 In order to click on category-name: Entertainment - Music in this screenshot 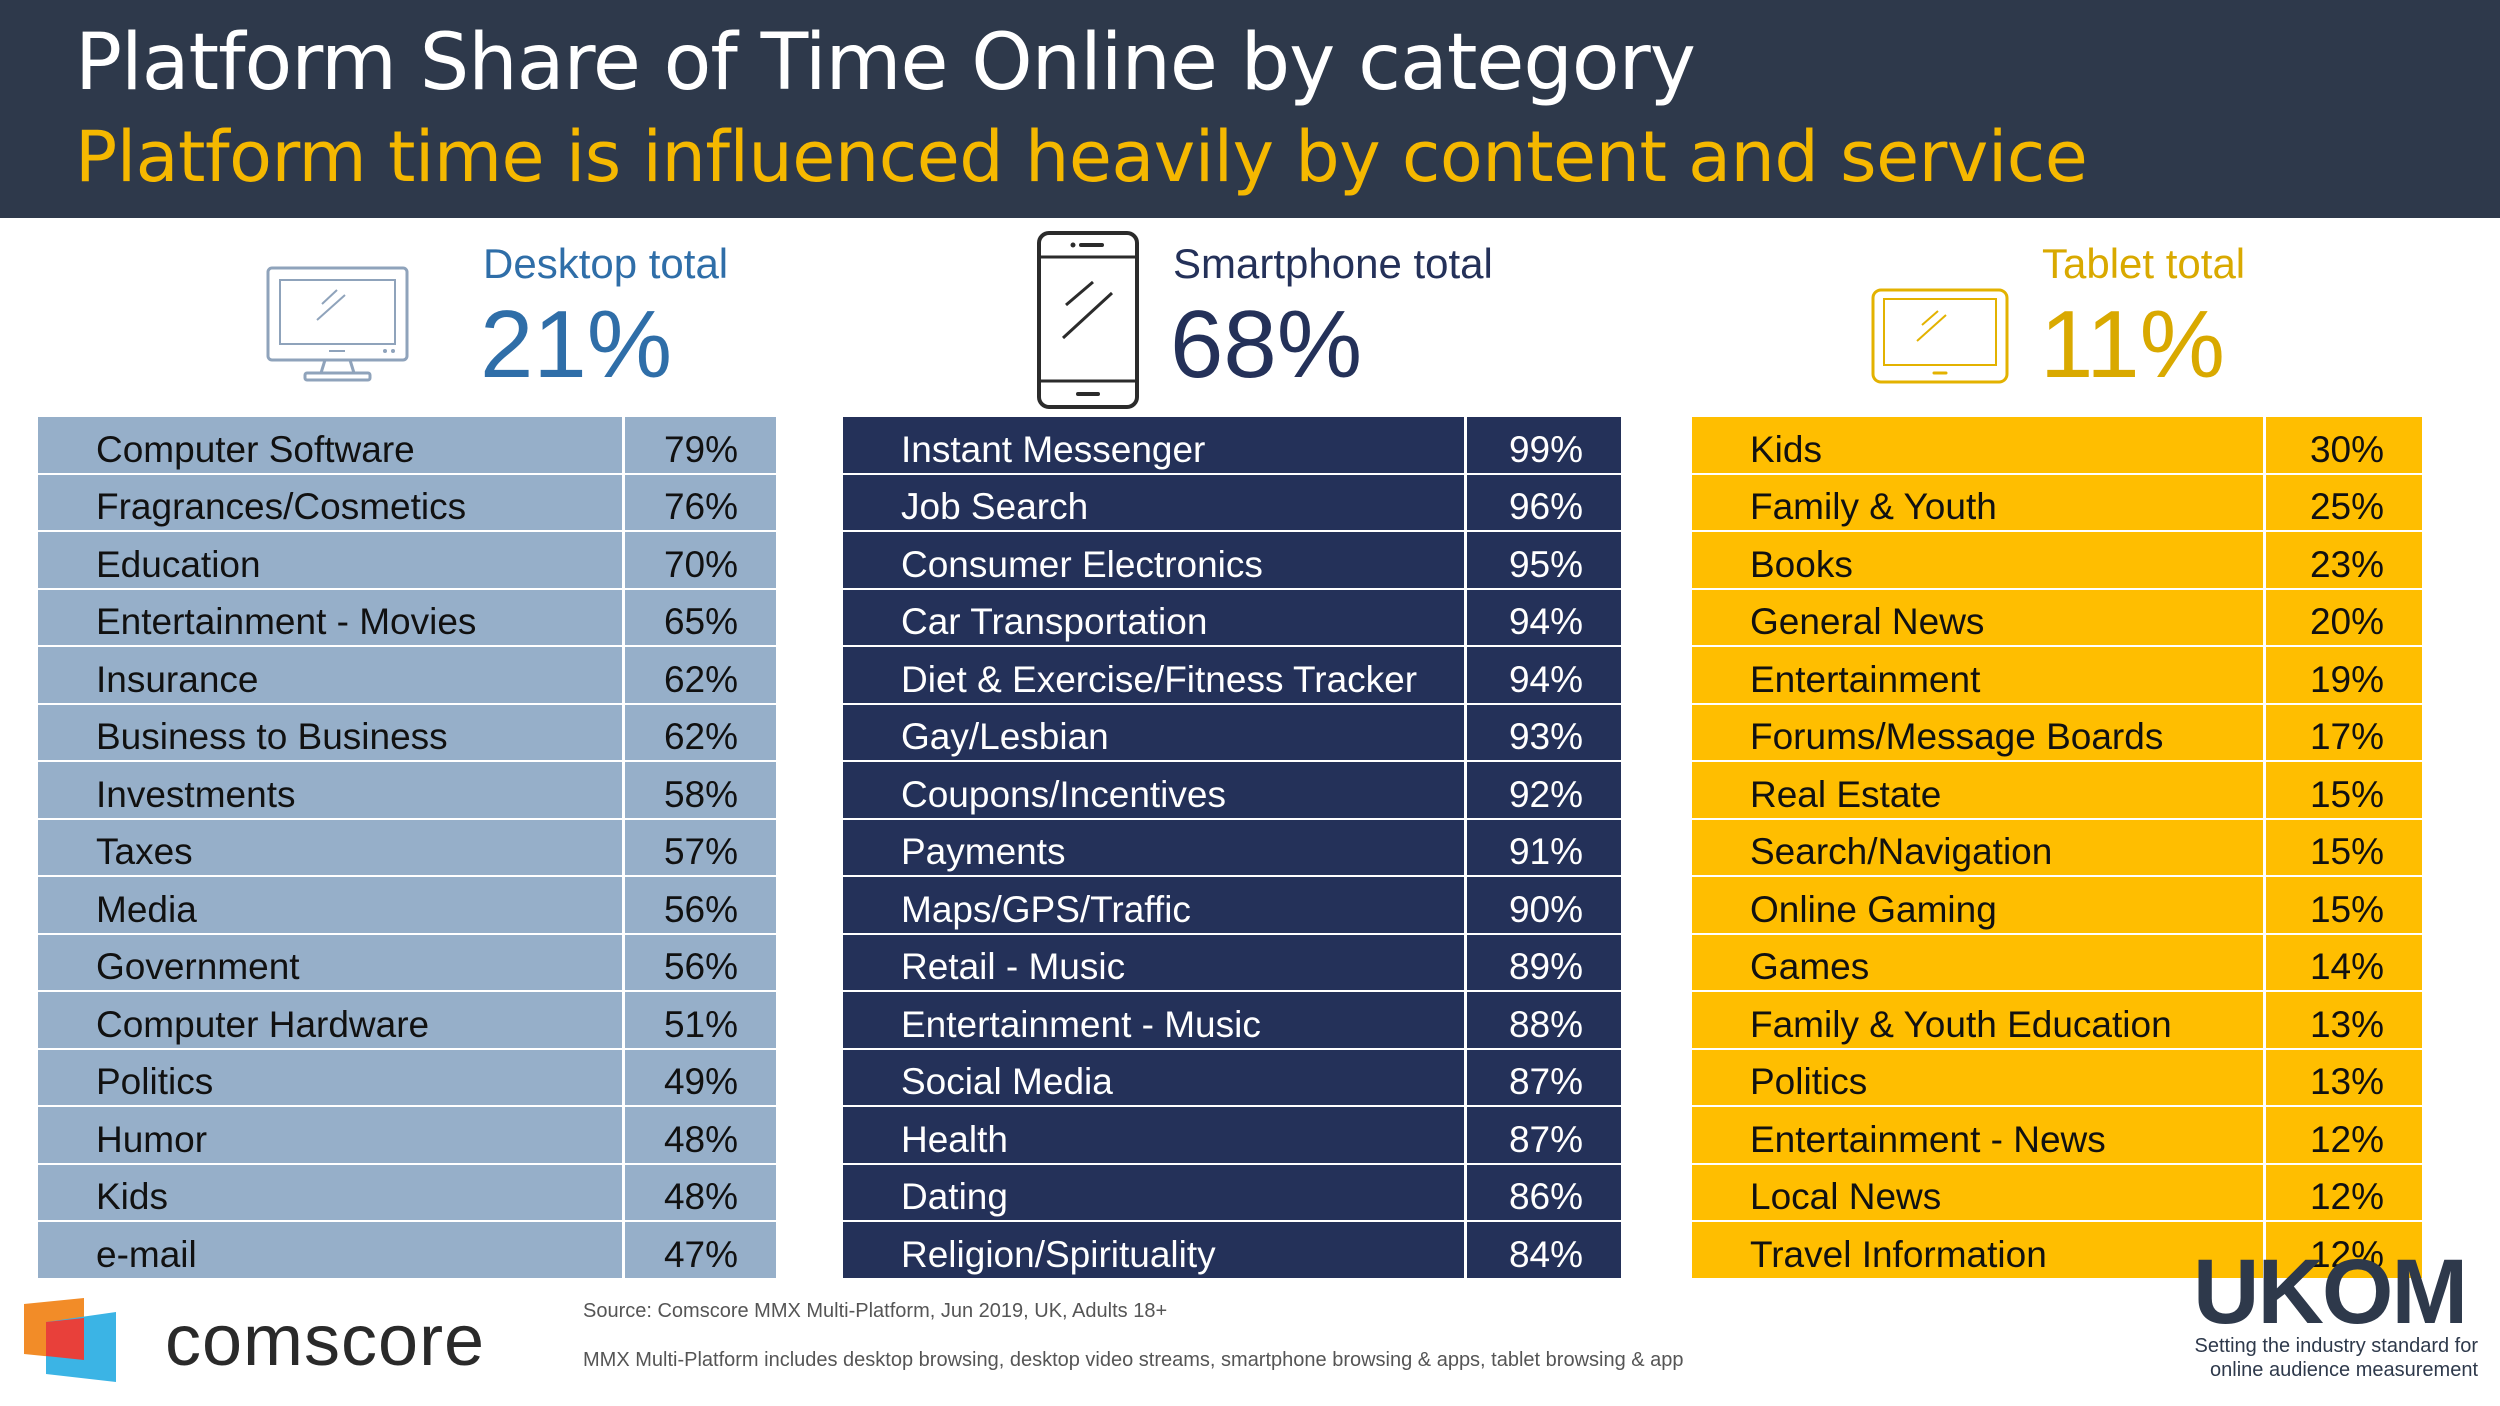, I will do `click(1154, 1020)`.